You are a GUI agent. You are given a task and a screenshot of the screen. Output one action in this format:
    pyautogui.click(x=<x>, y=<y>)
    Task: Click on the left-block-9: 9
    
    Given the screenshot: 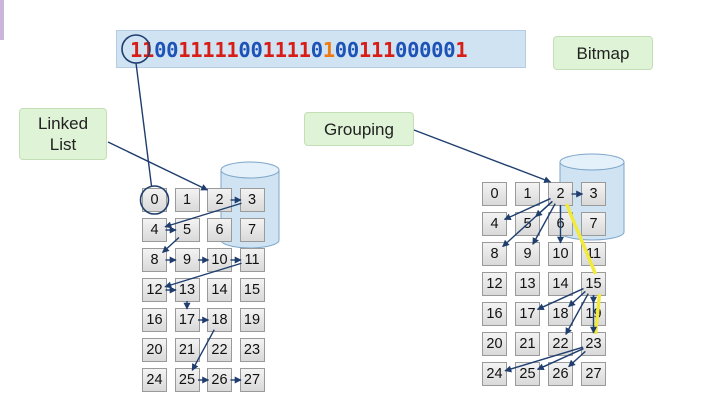 What is the action you would take?
    pyautogui.click(x=187, y=260)
    